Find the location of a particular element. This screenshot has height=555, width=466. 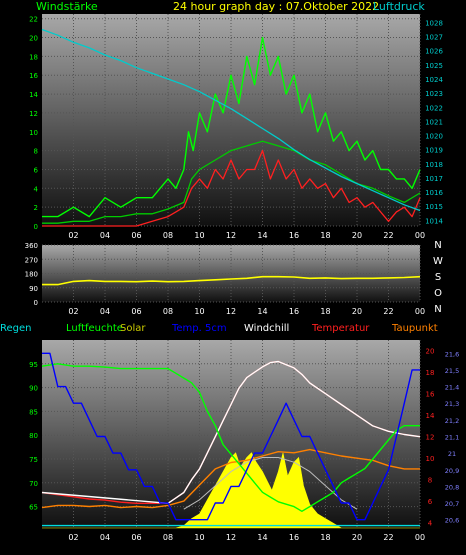

y-tick-label: 14 is located at coordinates (430, 416).